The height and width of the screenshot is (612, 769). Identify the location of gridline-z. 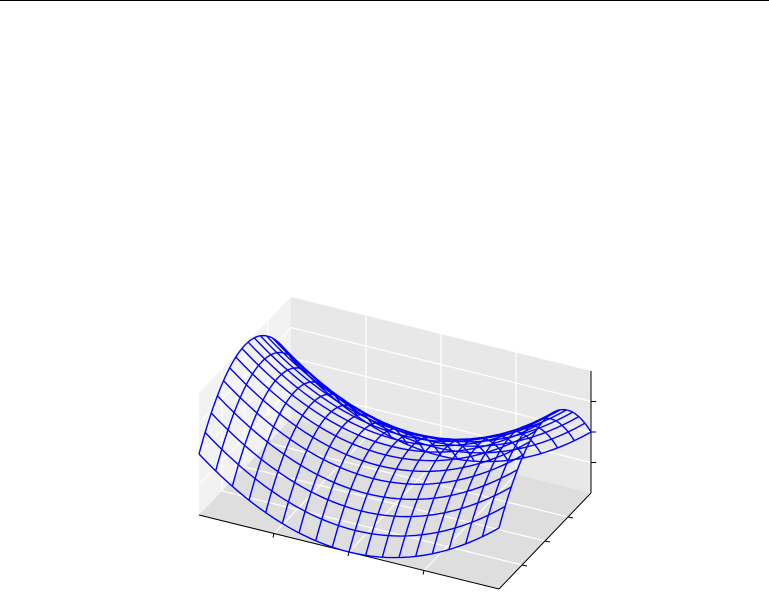
(395, 375).